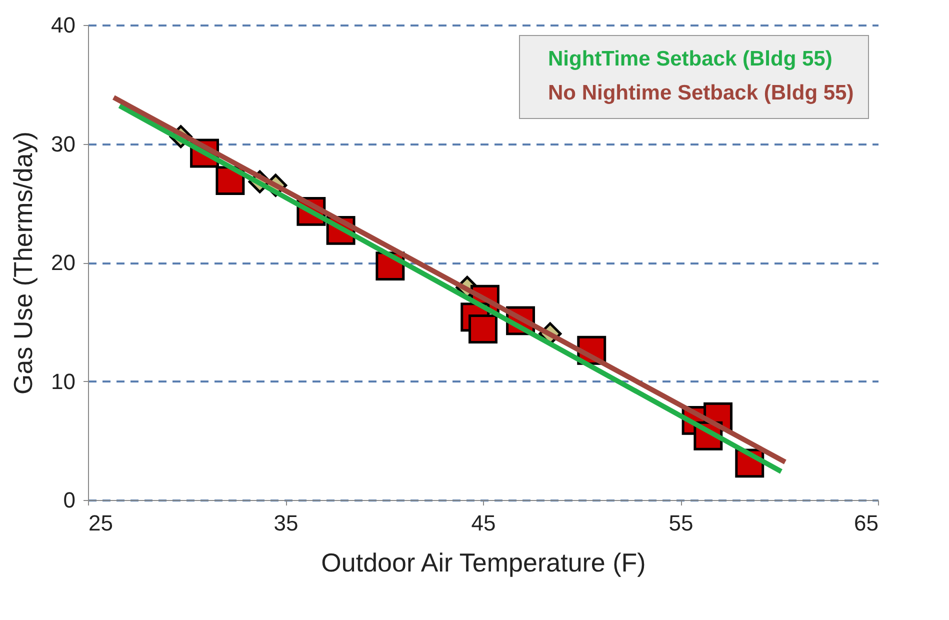  What do you see at coordinates (63, 143) in the screenshot?
I see `y-tick-label: 30` at bounding box center [63, 143].